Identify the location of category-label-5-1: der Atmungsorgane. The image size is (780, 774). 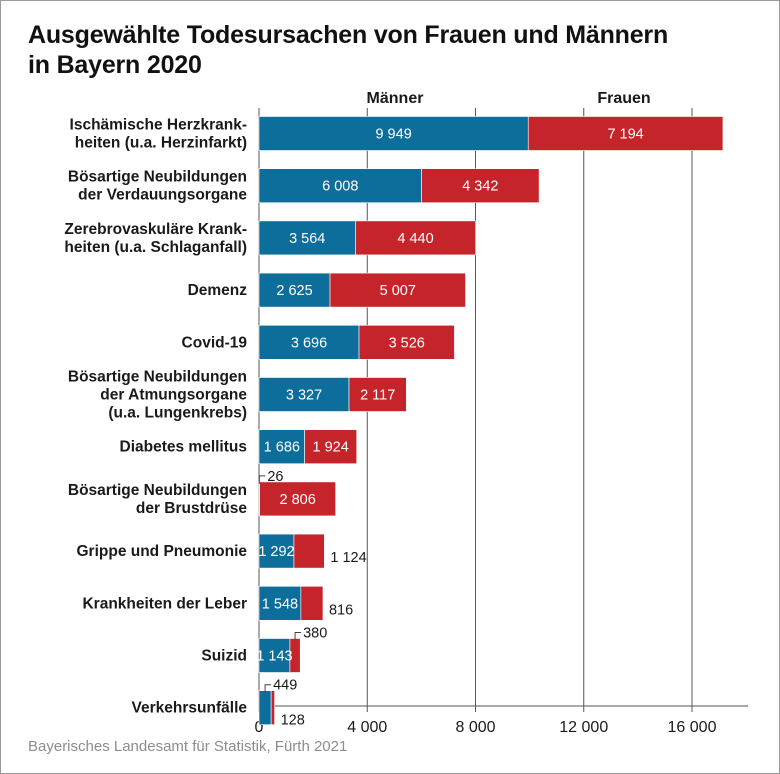
(173, 395).